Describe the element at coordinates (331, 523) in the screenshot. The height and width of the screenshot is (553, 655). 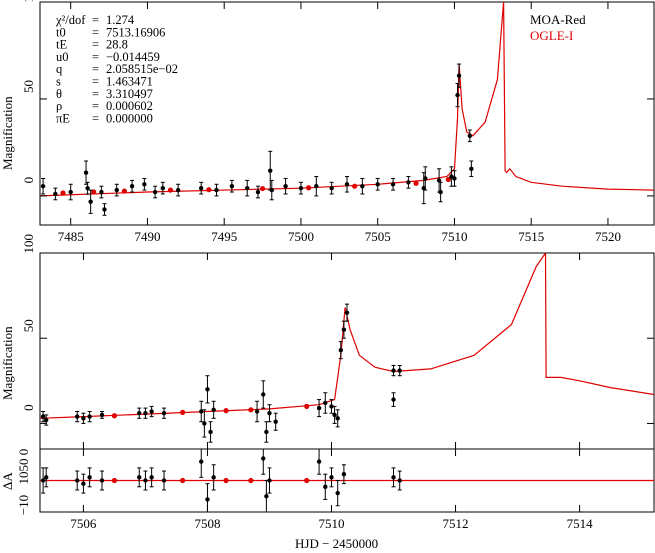
I see `residual-xtick-label-2: 7510` at that location.